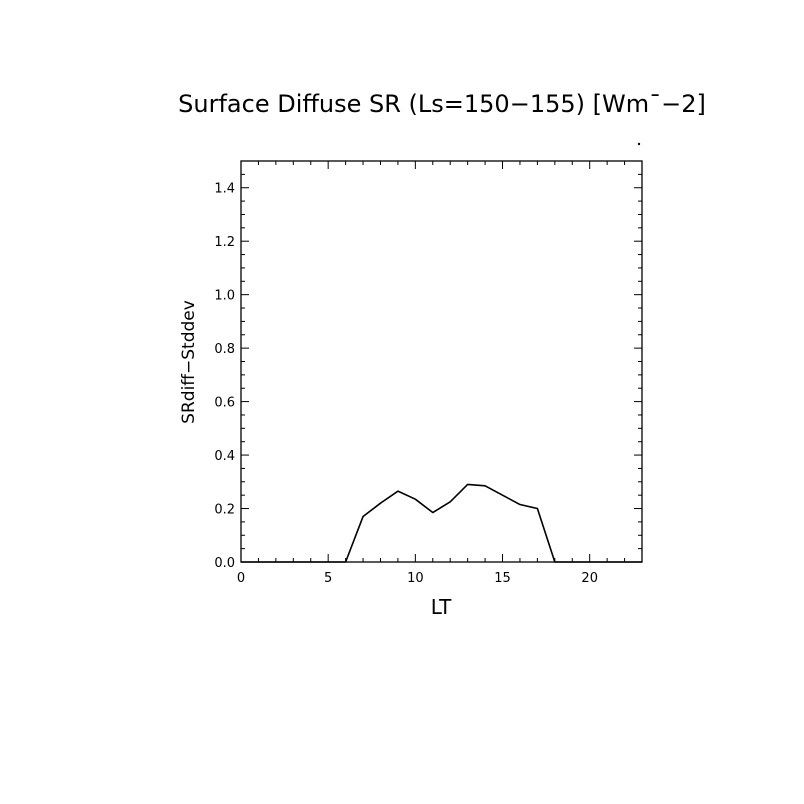 This screenshot has width=804, height=804. I want to click on y-tick-label: 1.4, so click(224, 189).